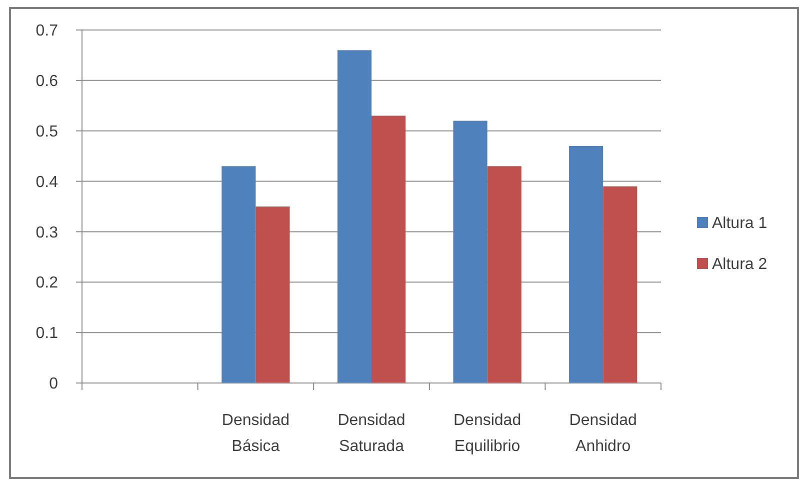 This screenshot has width=806, height=482. I want to click on x-tick-label: Densidad Básica, so click(256, 433).